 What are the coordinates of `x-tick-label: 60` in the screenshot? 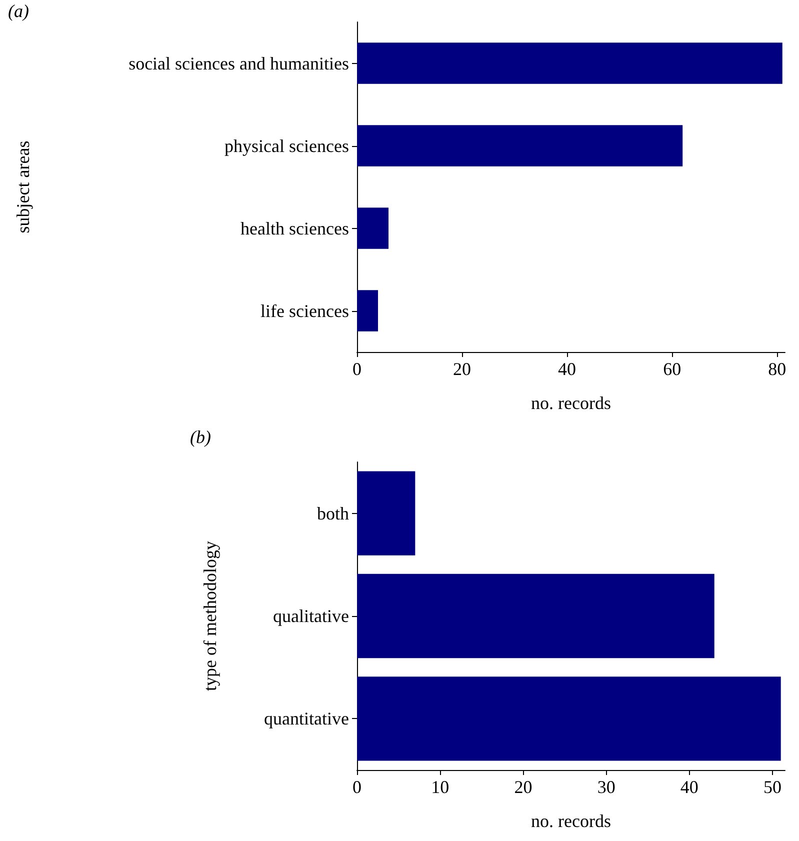 It's located at (672, 369).